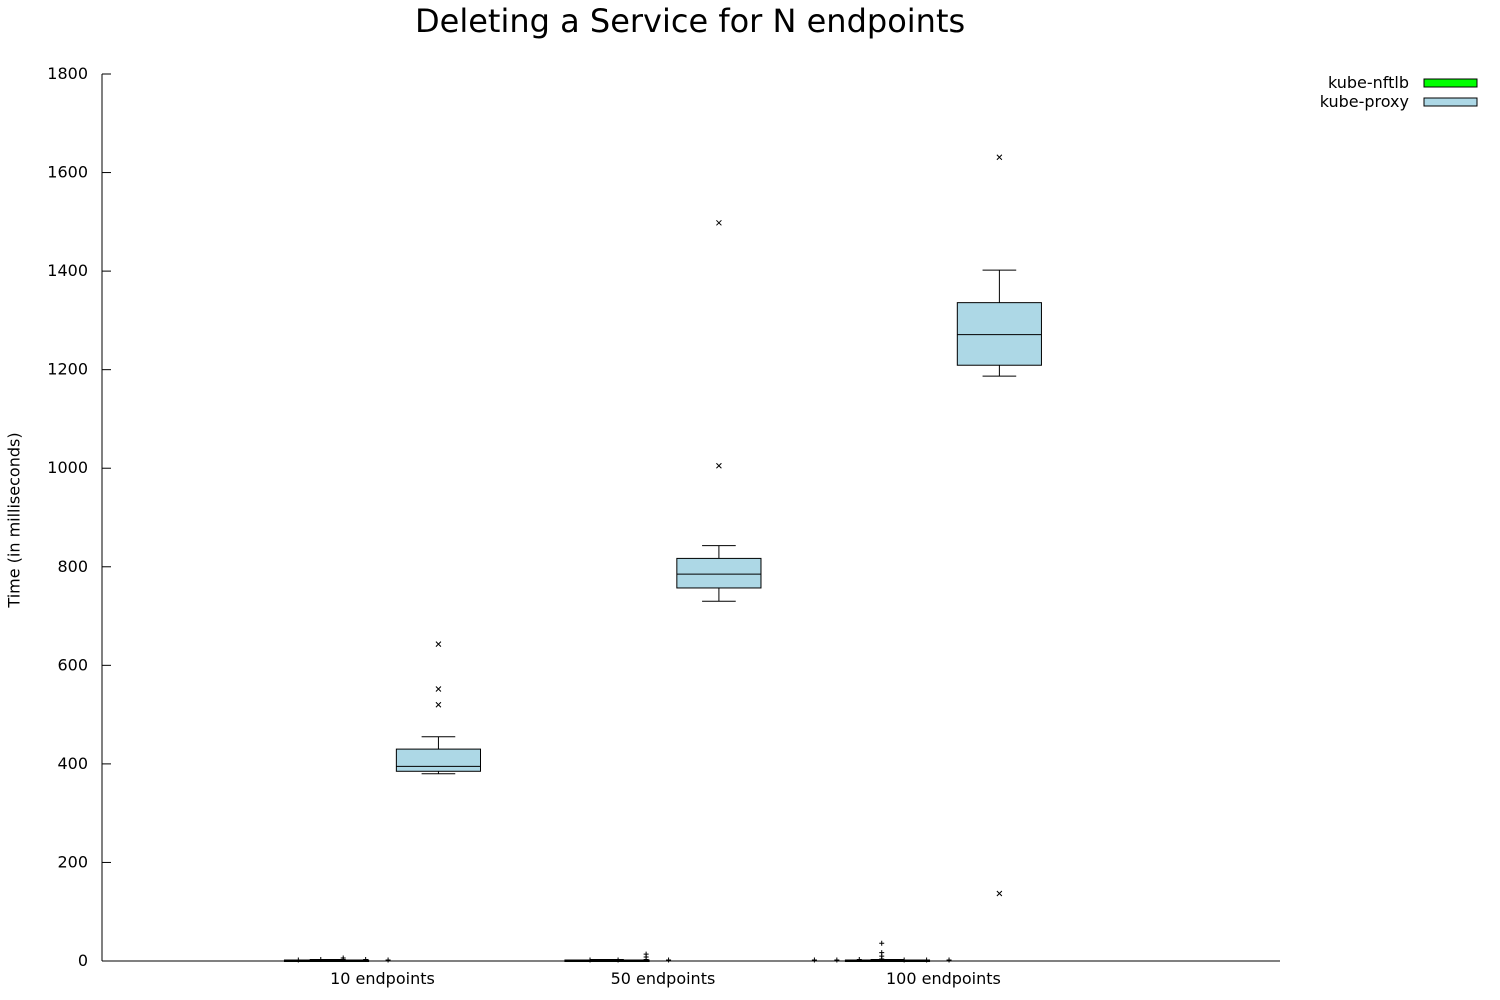  What do you see at coordinates (67, 172) in the screenshot?
I see `y-tick-label: 1600` at bounding box center [67, 172].